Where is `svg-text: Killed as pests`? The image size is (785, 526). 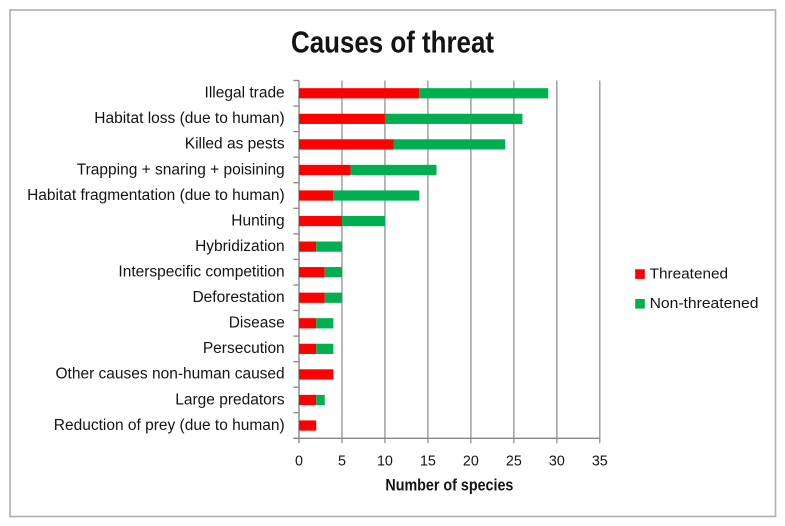 svg-text: Killed as pests is located at coordinates (235, 144).